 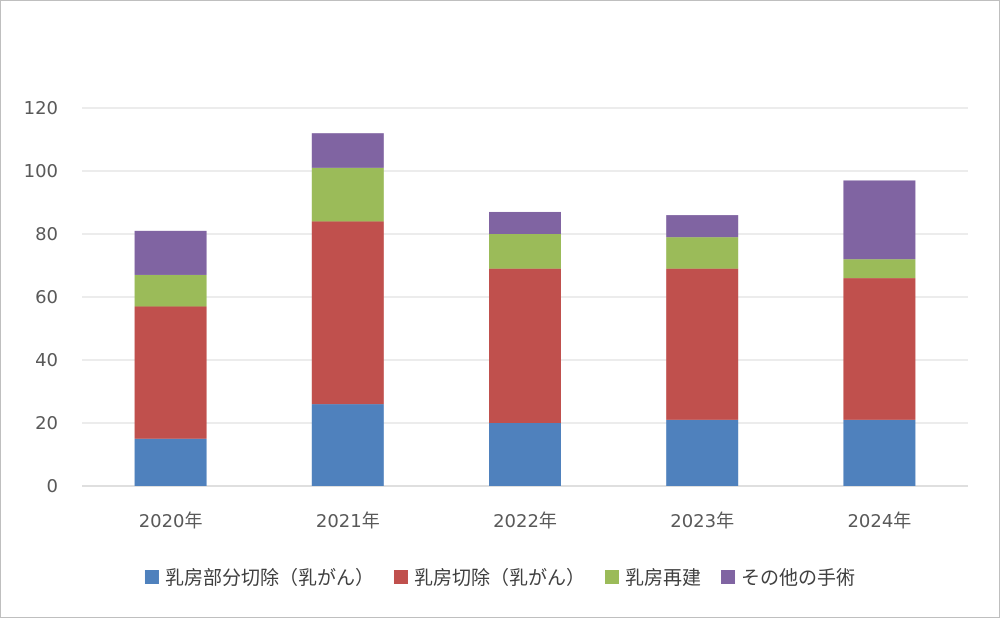 What do you see at coordinates (798, 578) in the screenshot?
I see `legend-label: その他の手術` at bounding box center [798, 578].